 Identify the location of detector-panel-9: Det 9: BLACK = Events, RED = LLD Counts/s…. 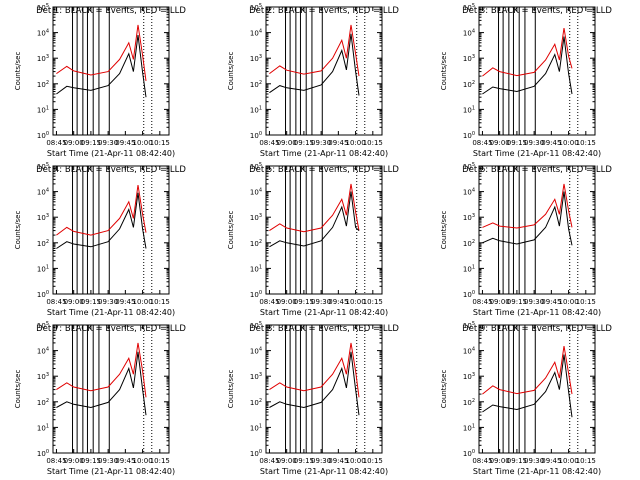
(526, 398).